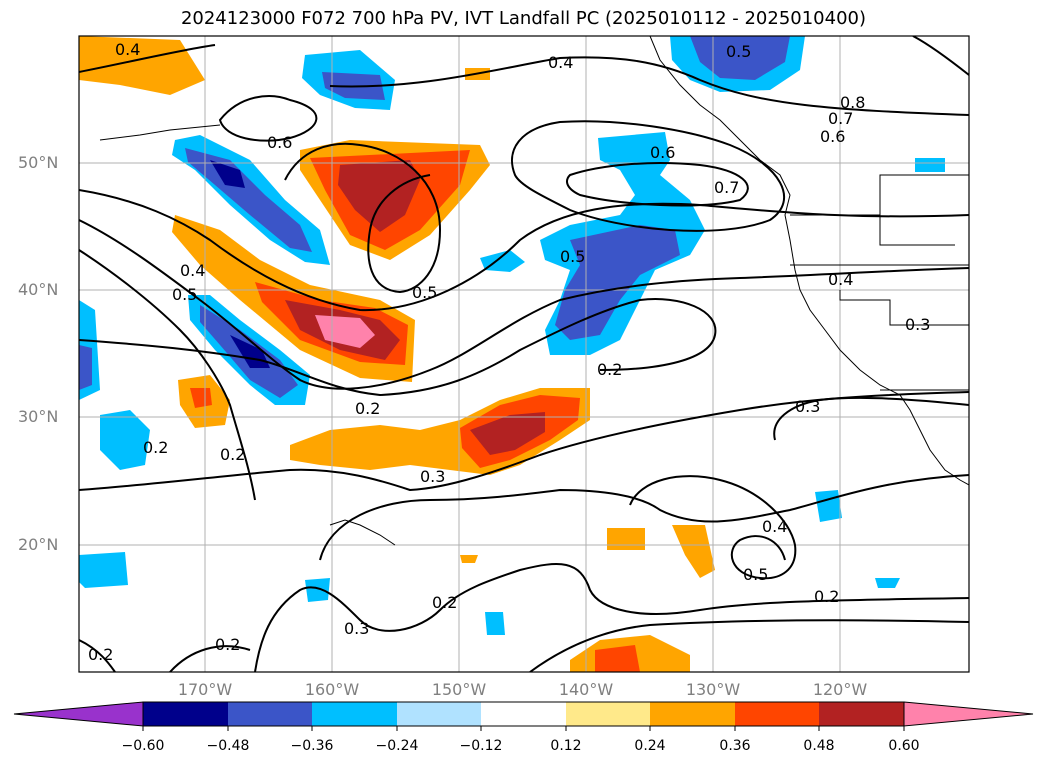 The width and height of the screenshot is (1047, 765). I want to click on colorbar-tick-label: 0.24, so click(650, 746).